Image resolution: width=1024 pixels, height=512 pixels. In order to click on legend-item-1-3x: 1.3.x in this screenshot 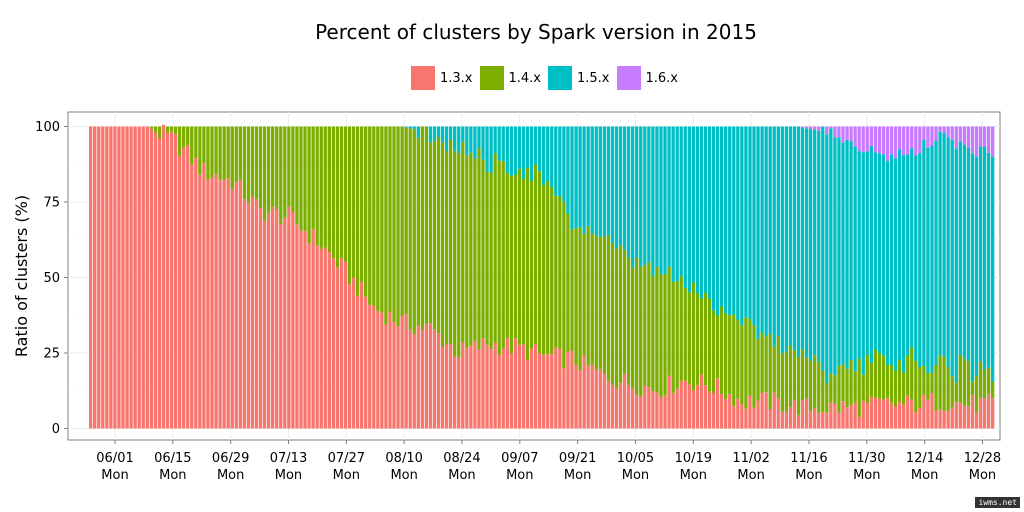, I will do `click(441, 78)`.